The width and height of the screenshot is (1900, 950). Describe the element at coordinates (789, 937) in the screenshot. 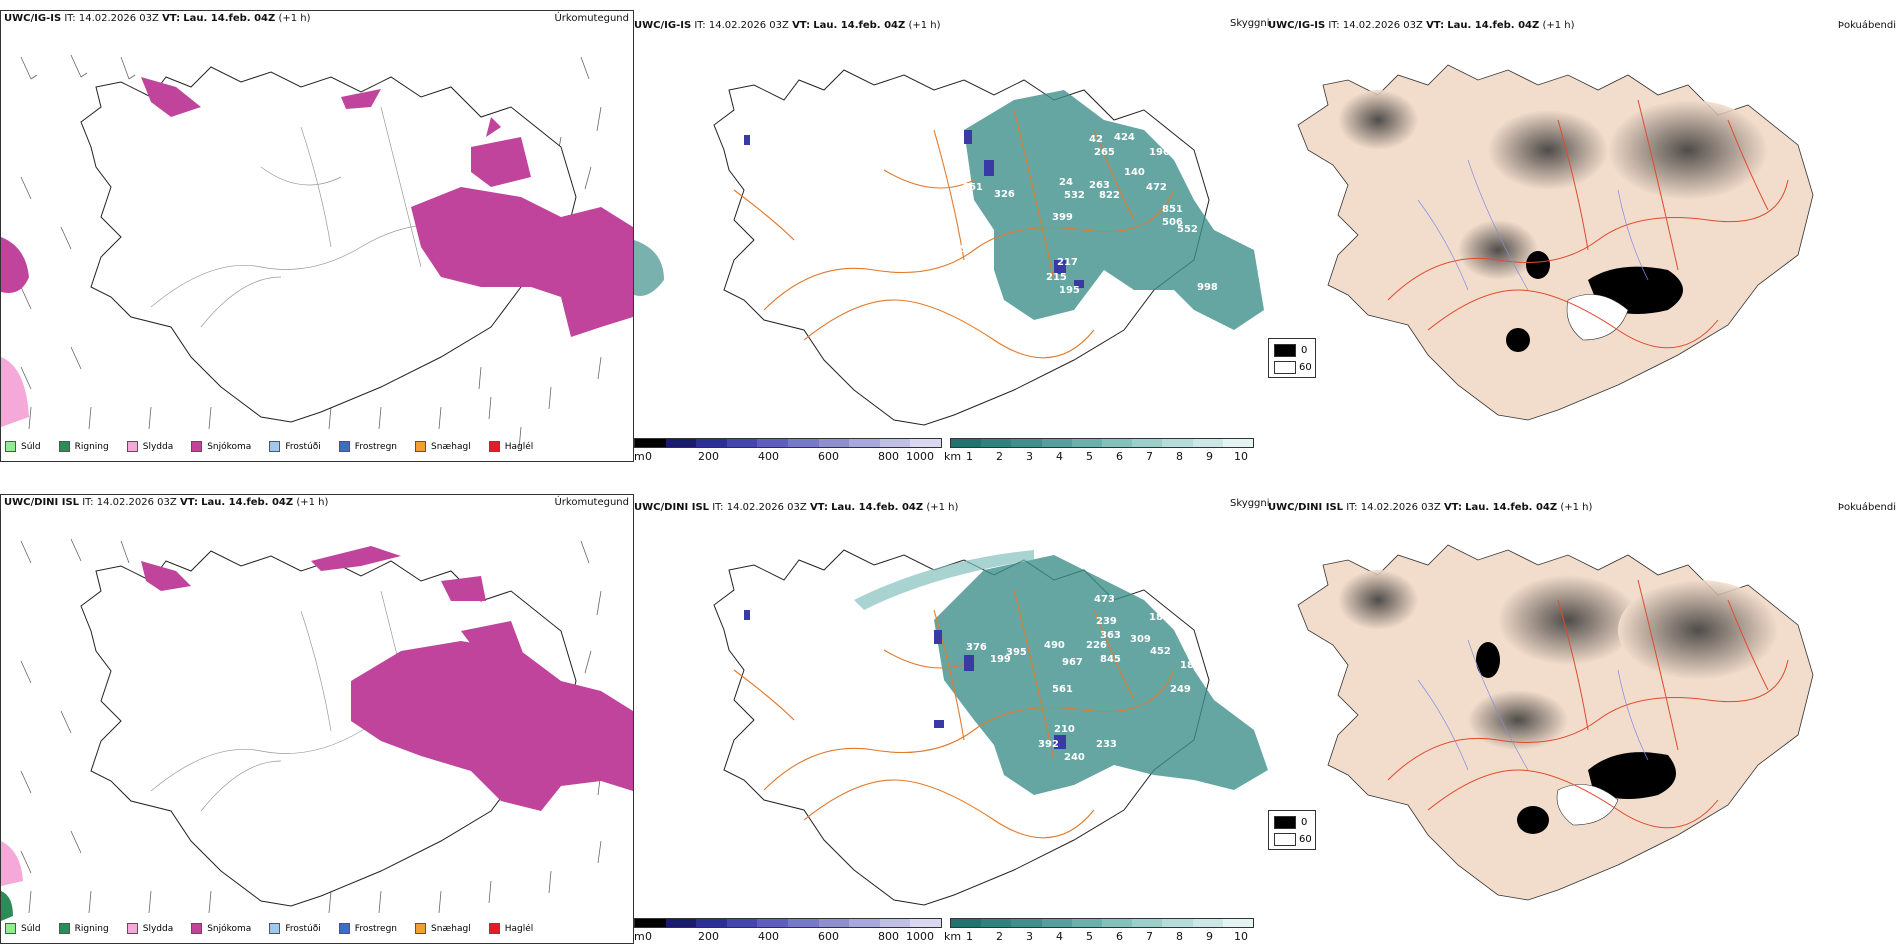

I see `height-colorbar-ticks: m 0 200 400 600 800 1000` at that location.